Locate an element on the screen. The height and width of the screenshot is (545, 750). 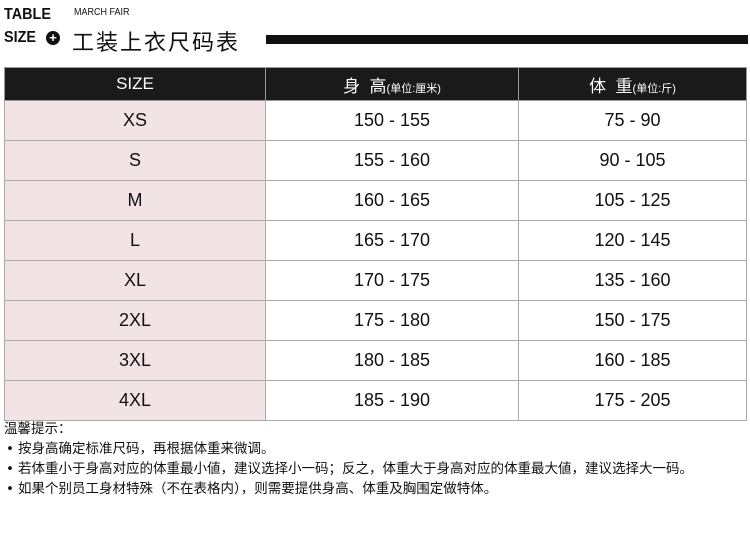
notes-title: 温馨提示： is located at coordinates (38, 429).